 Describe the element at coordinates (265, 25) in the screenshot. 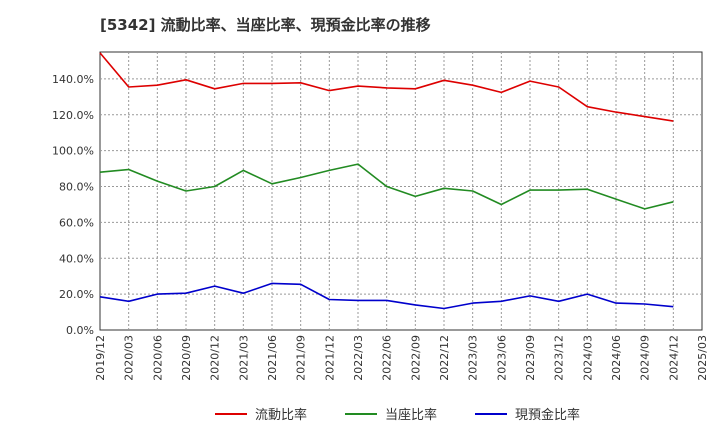

I see `chart-title: [5342] 流動比率、当座比率、現預金比率の推移` at that location.